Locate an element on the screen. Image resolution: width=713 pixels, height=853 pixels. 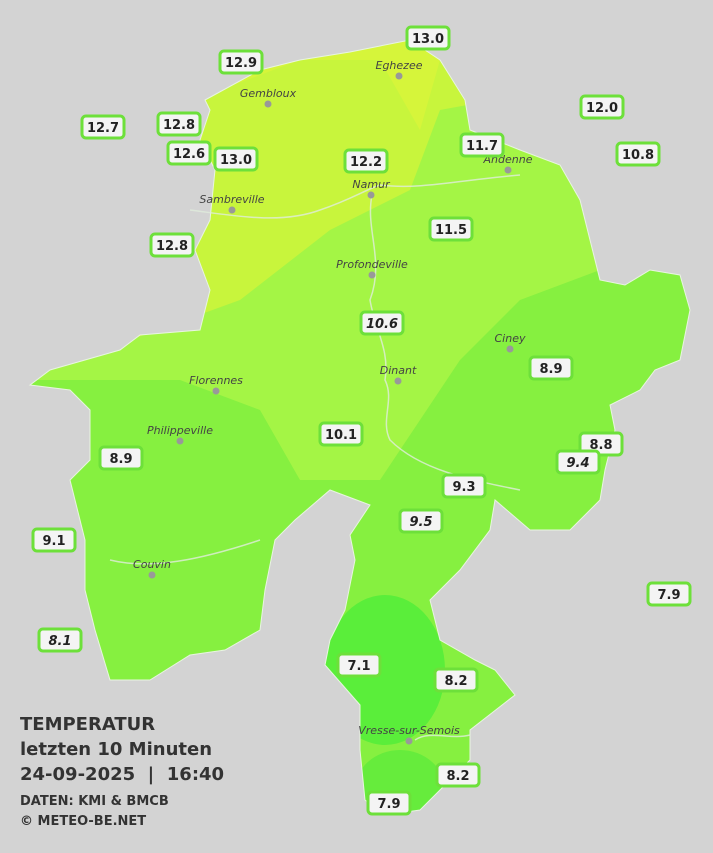
station-value: 10.8 is located at coordinates (638, 155).